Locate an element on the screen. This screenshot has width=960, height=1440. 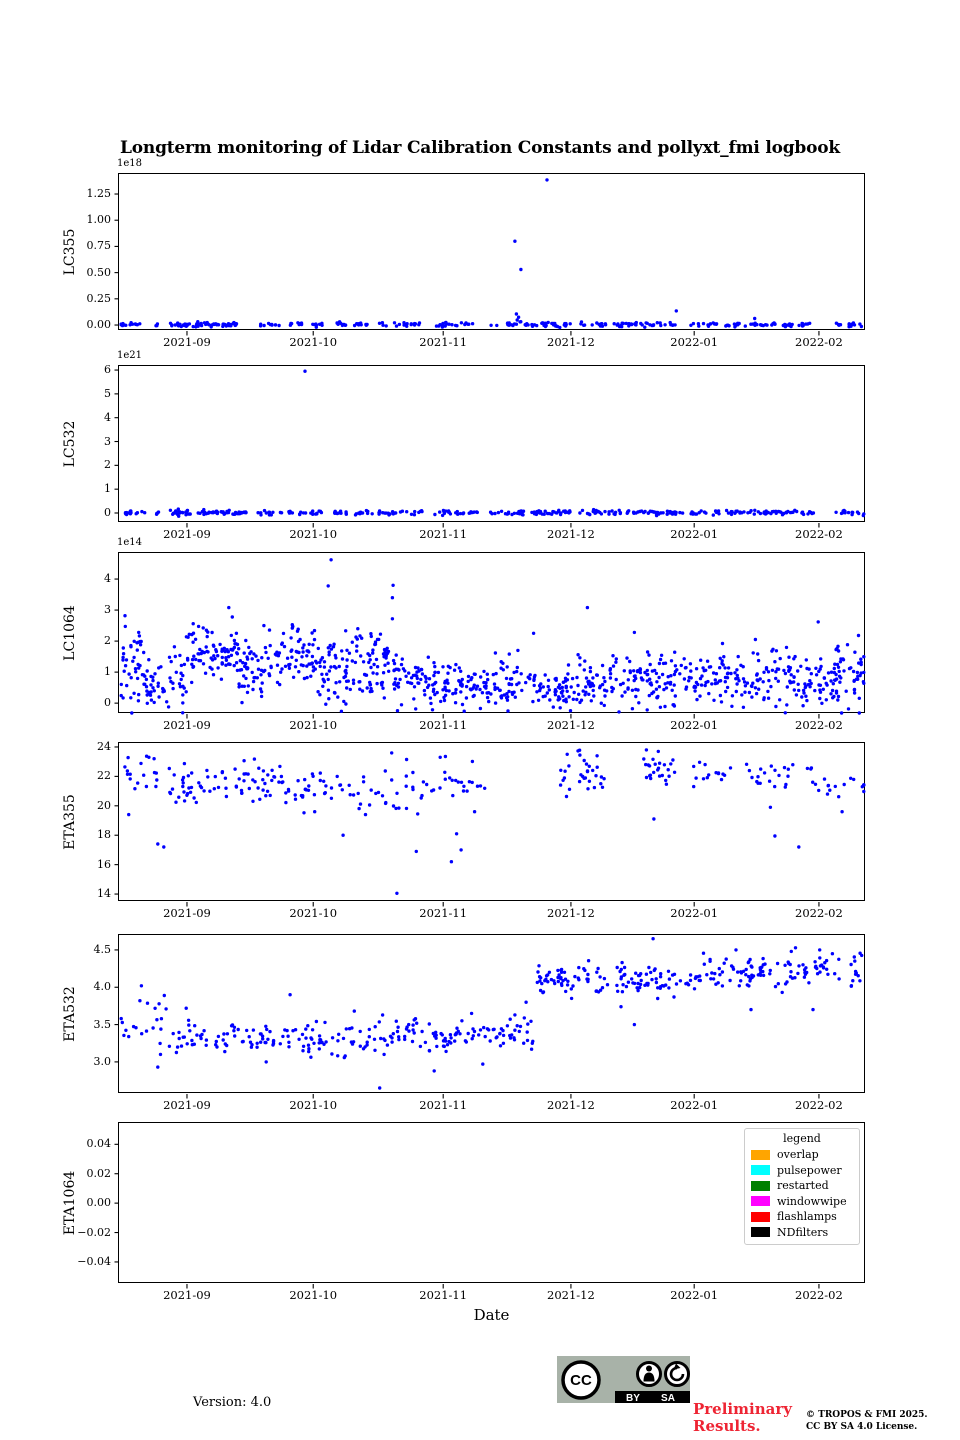
y-tick-label: 22 is located at coordinates (104, 776).